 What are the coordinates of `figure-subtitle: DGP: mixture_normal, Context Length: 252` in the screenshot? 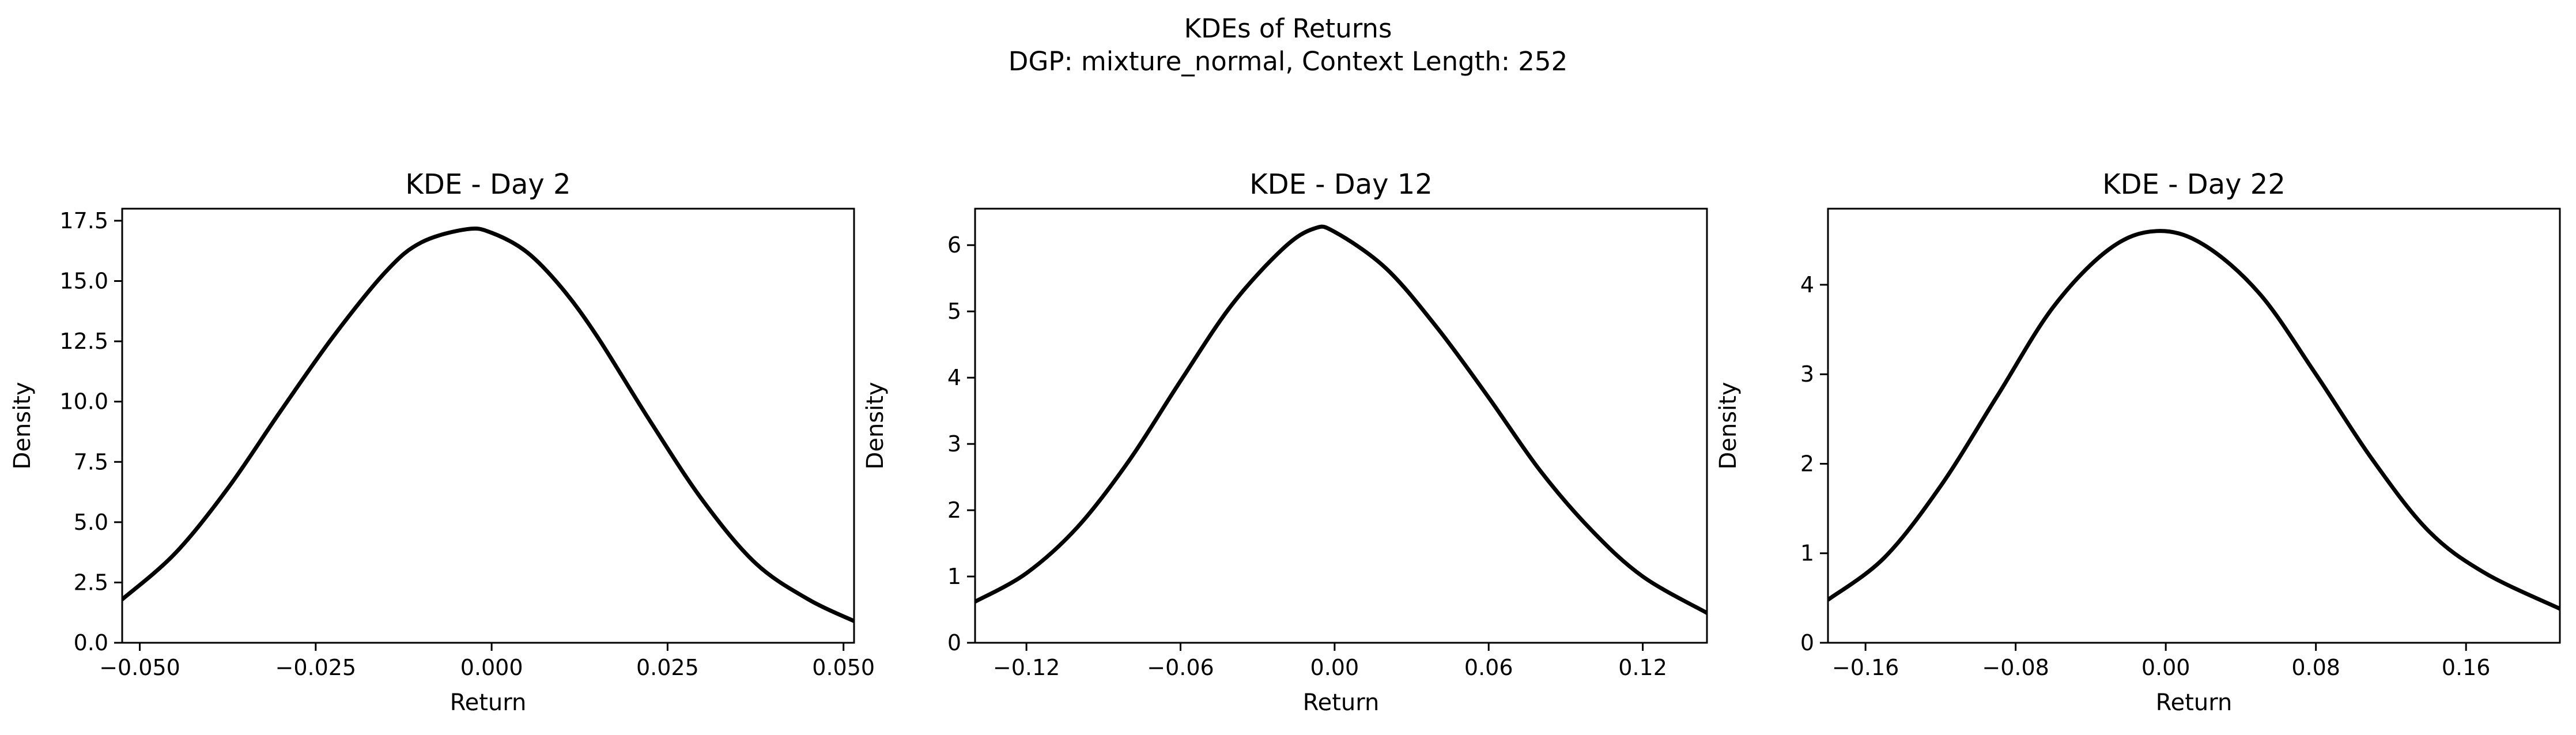 It's located at (1288, 61).